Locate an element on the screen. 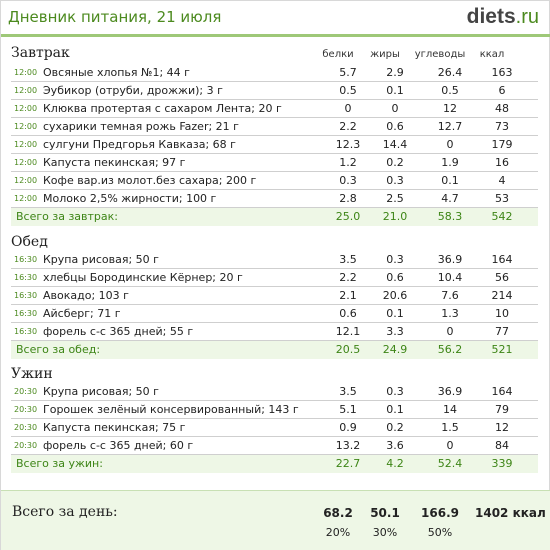 This screenshot has width=550, height=550. meal-total-lunch: Всего за обед: 20.5 24.9 56.2 521 is located at coordinates (274, 350).